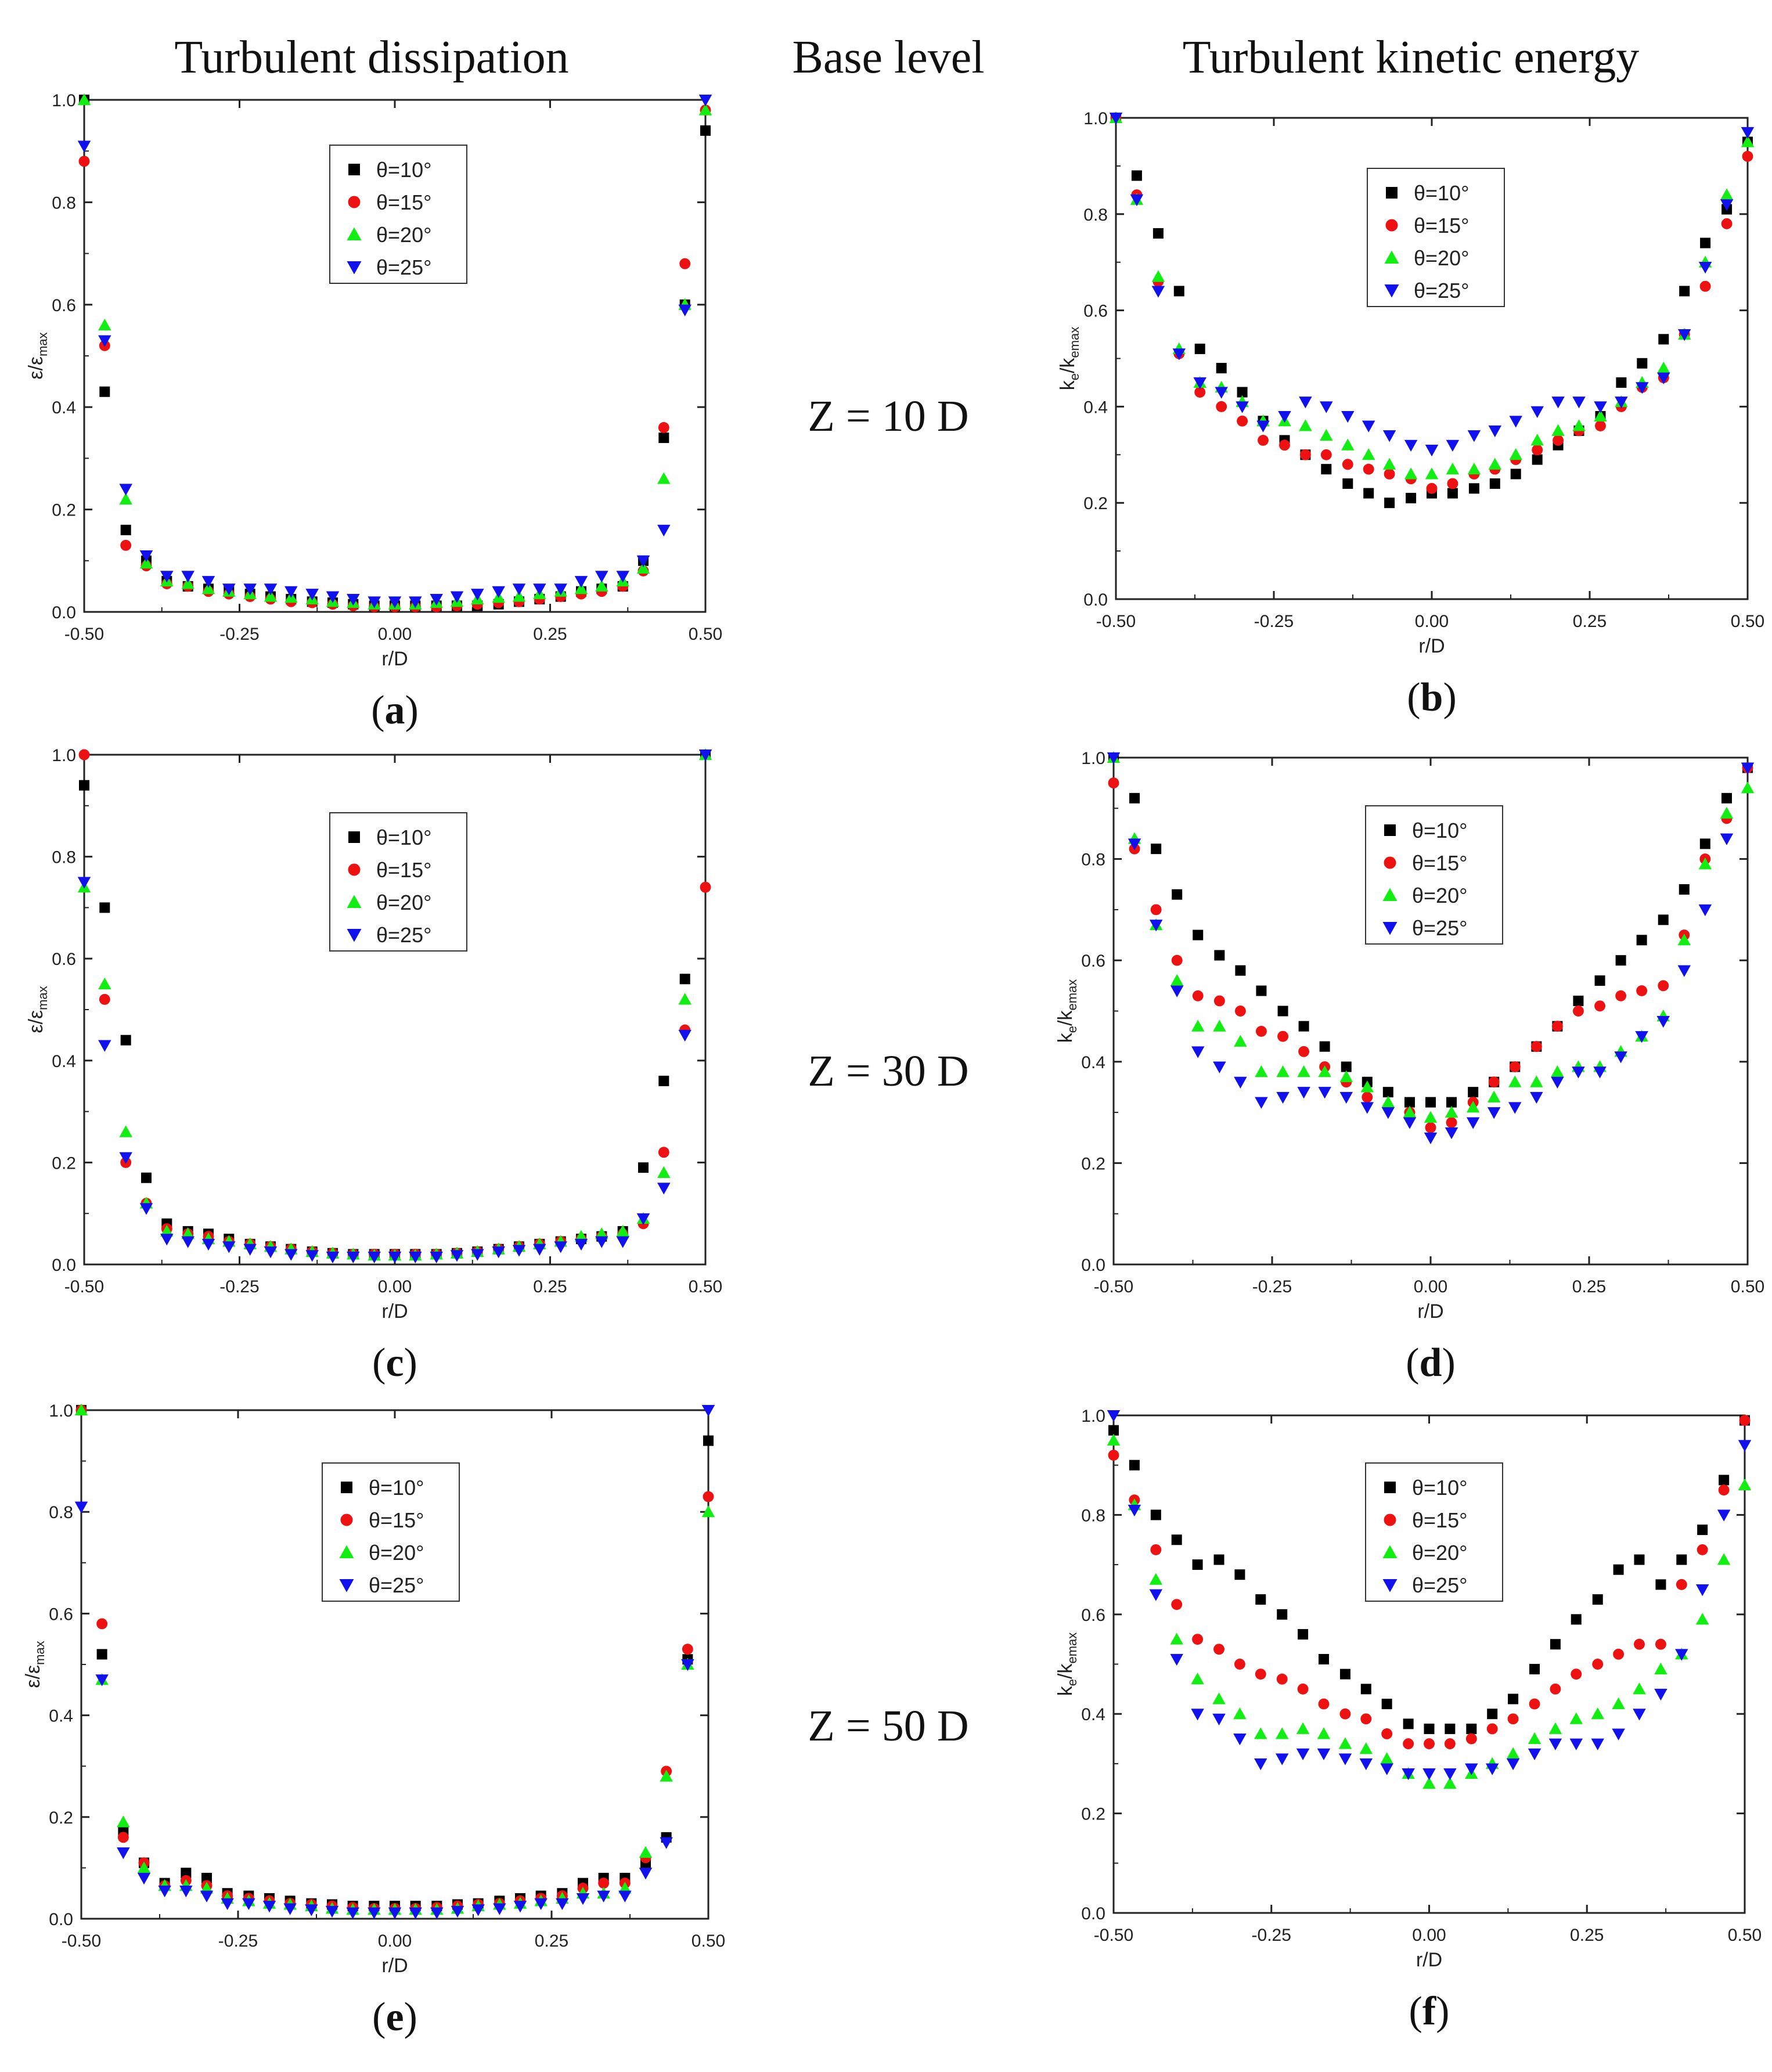 The width and height of the screenshot is (1772, 2072). Describe the element at coordinates (1068, 385) in the screenshot. I see `y-axis-label-part: k` at that location.